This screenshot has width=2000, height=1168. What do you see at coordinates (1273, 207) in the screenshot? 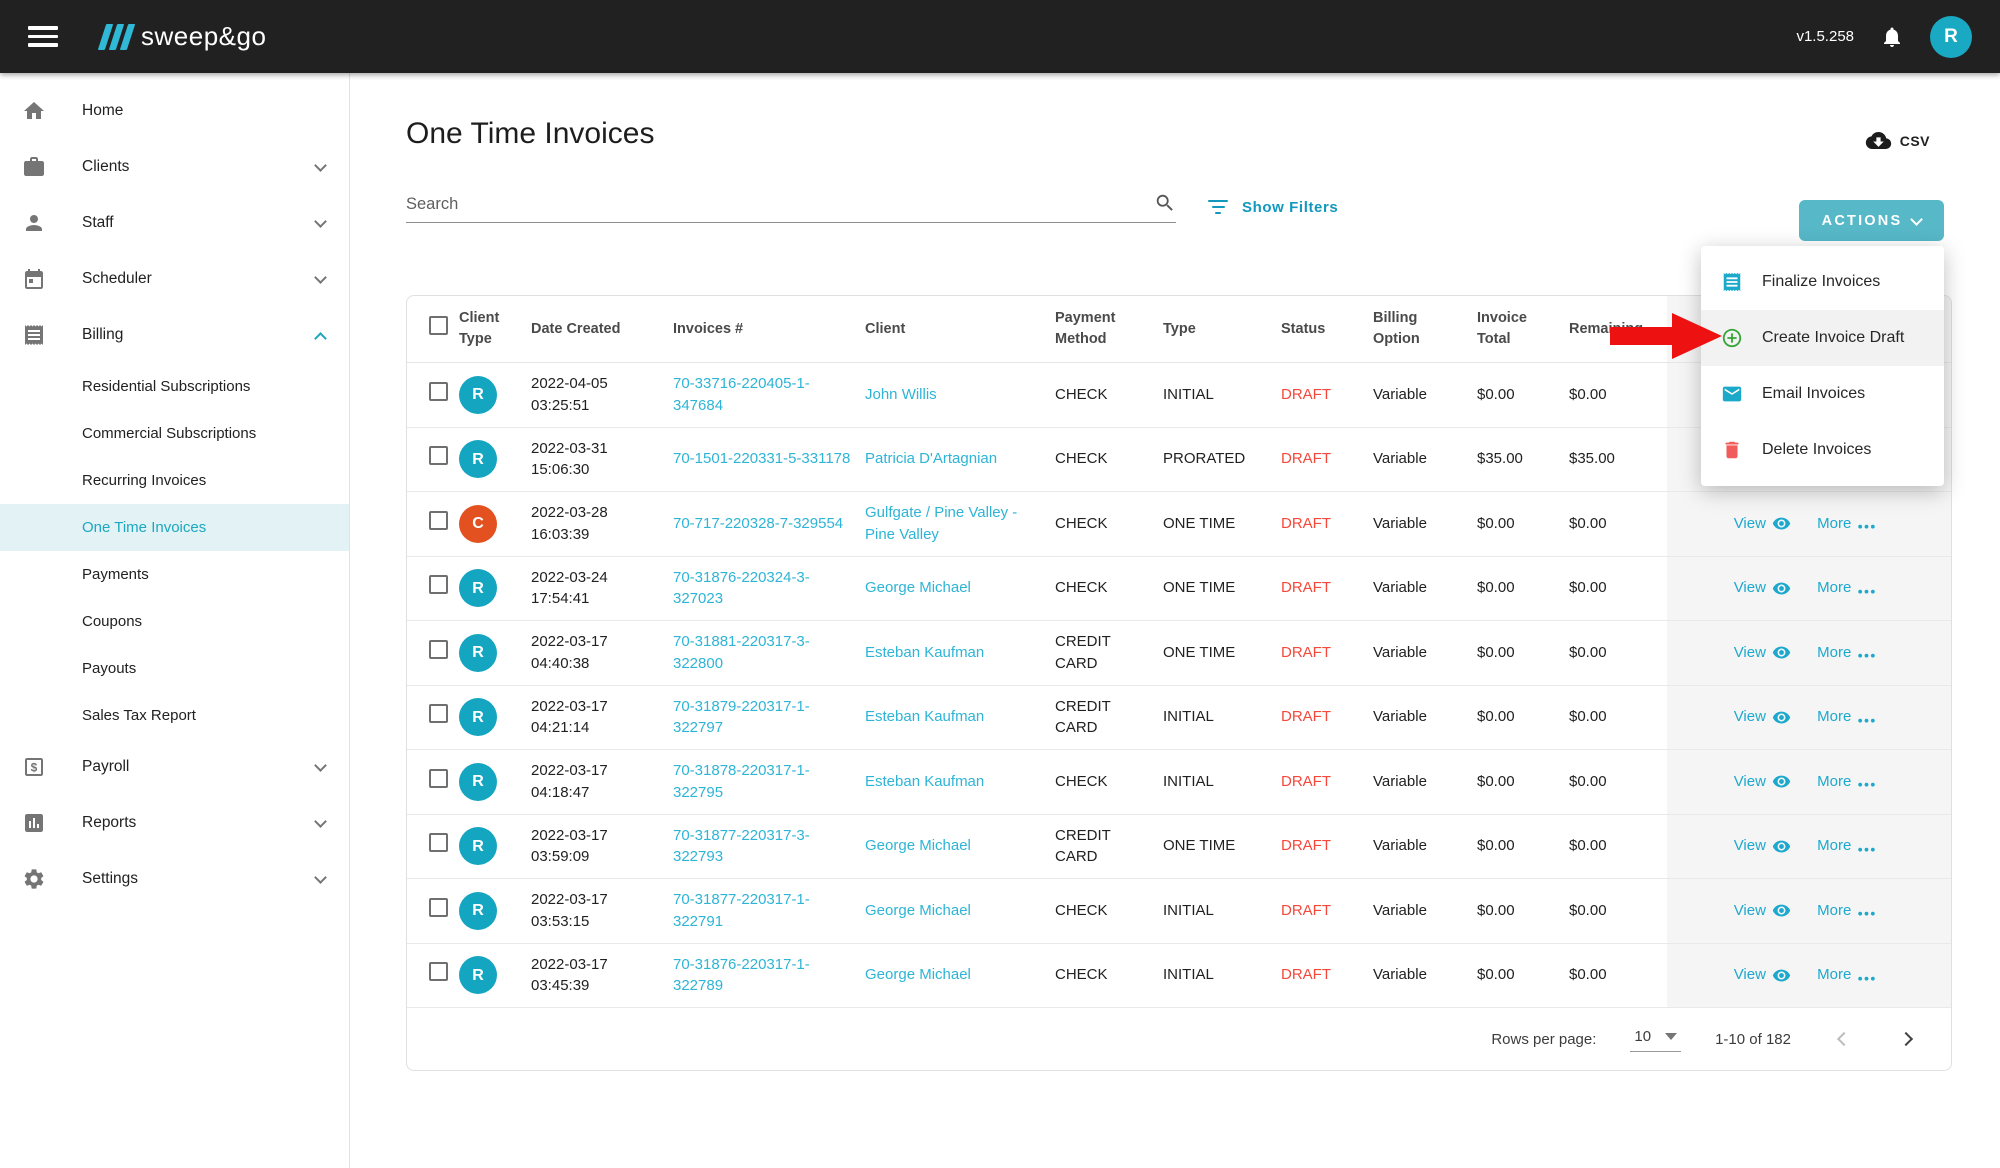
I see `show-filters-button: Show Filters` at bounding box center [1273, 207].